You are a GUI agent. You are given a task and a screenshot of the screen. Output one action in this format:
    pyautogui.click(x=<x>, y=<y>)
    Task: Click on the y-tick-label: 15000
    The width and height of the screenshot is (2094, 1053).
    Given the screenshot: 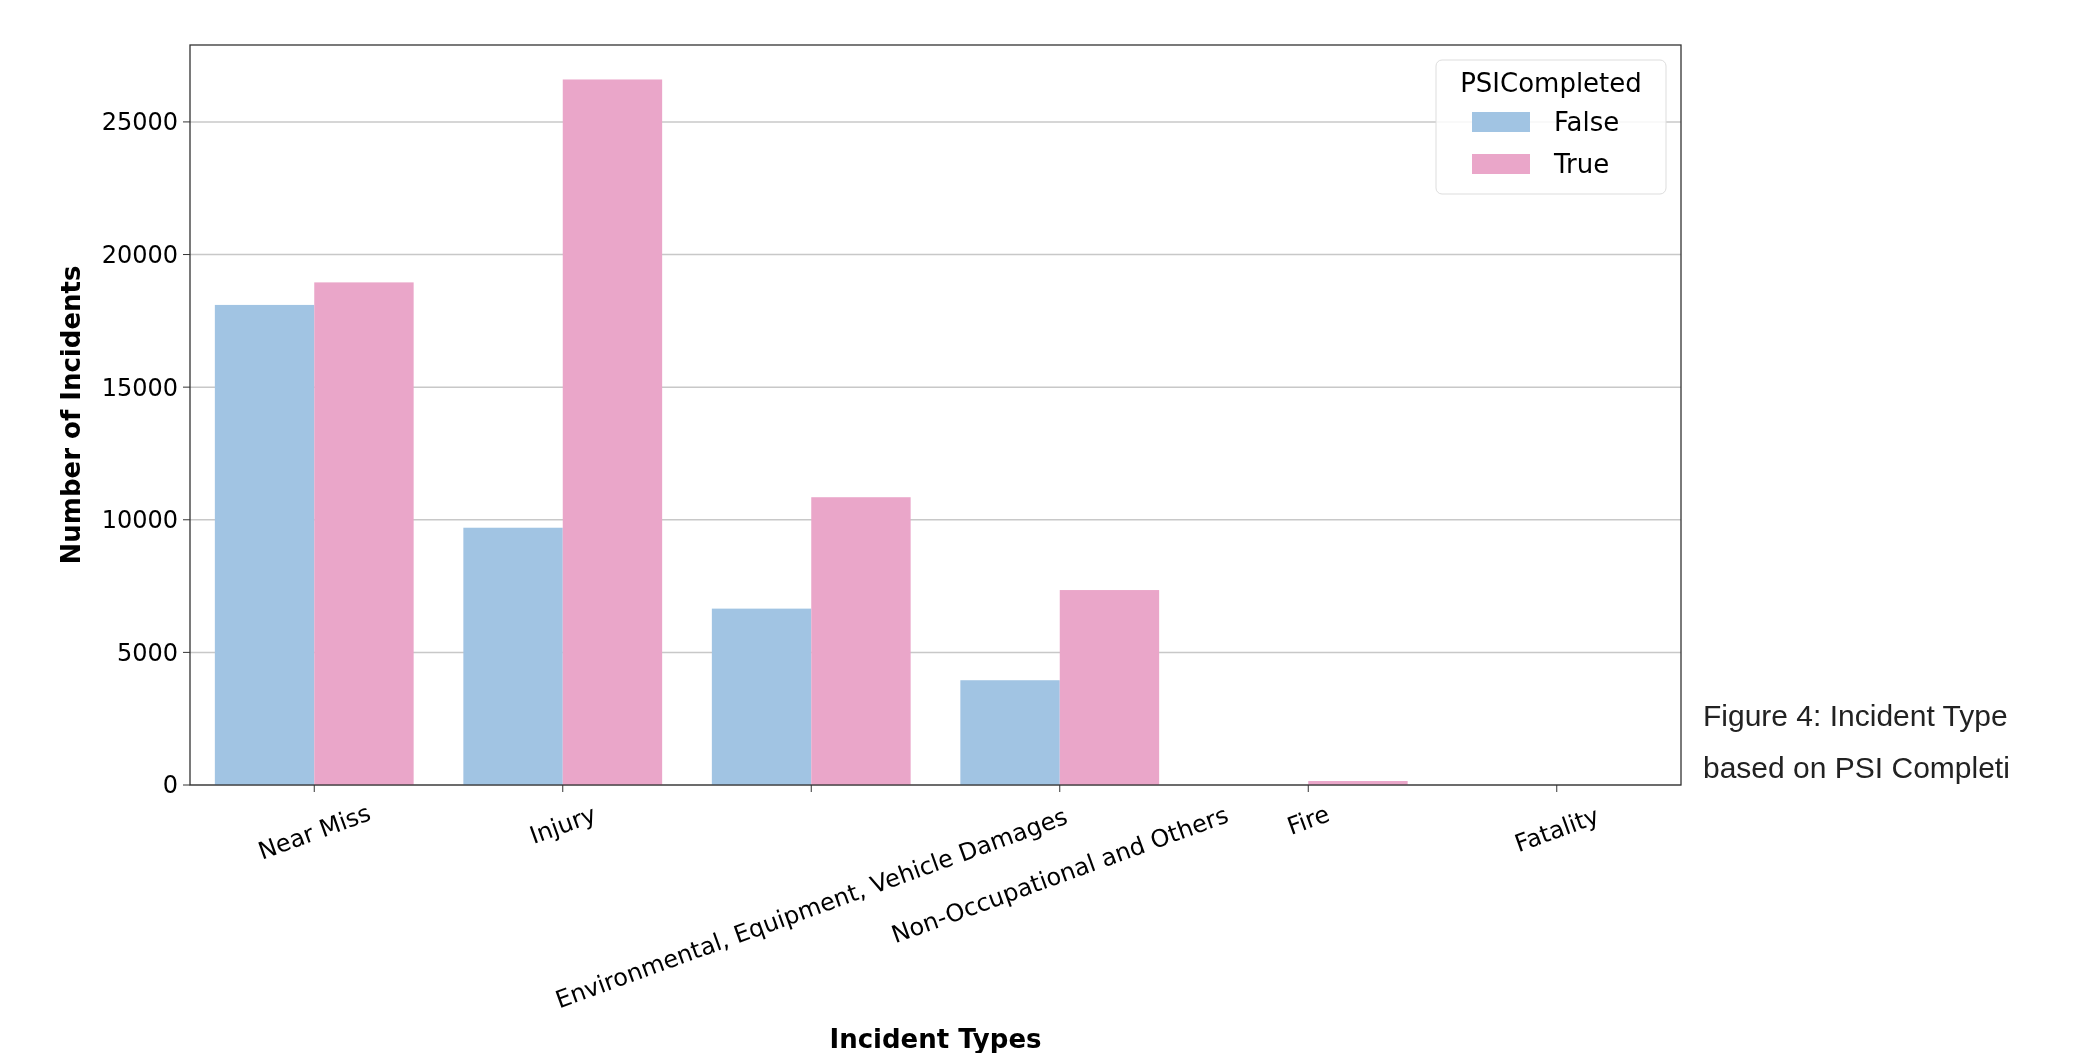 What is the action you would take?
    pyautogui.click(x=139, y=387)
    